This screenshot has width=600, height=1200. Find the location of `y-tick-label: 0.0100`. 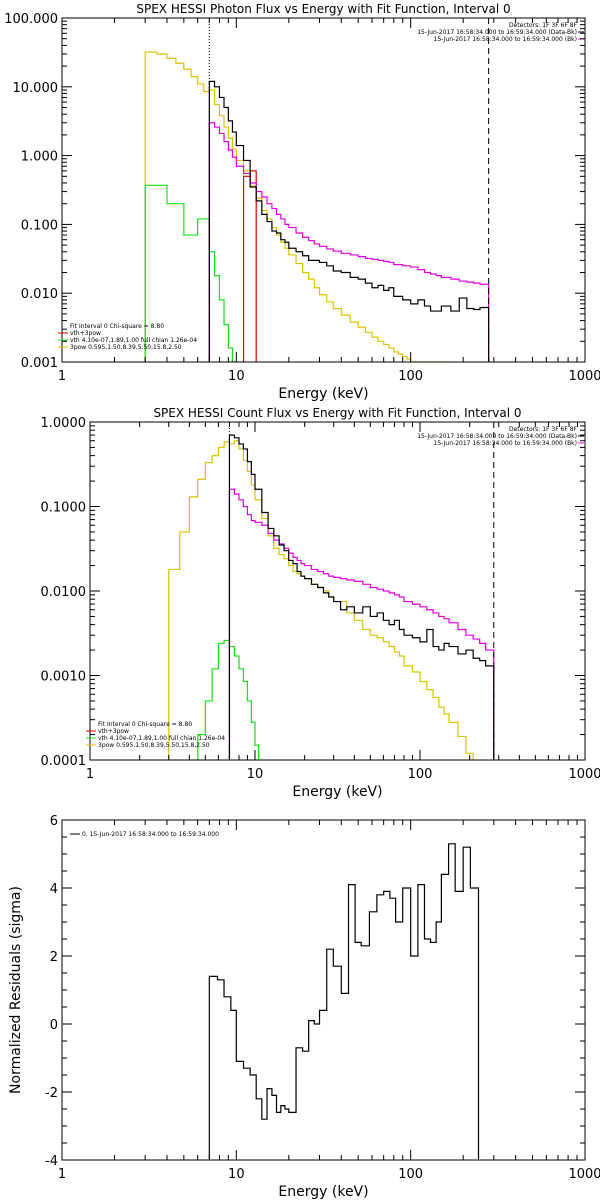

y-tick-label: 0.0100 is located at coordinates (64, 592).